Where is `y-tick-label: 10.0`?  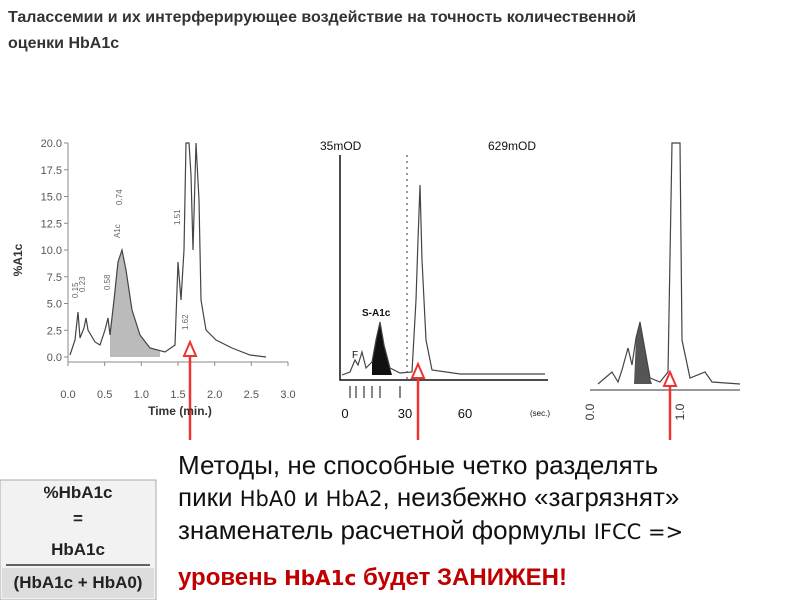
y-tick-label: 10.0 is located at coordinates (51, 251).